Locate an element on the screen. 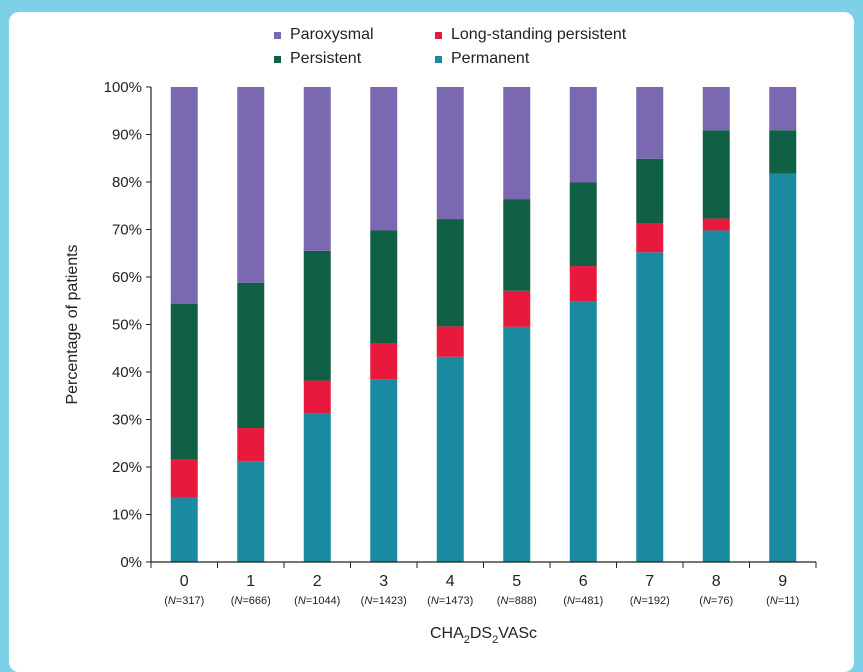 This screenshot has height=672, width=863. x-tick-label: 7 is located at coordinates (649, 581).